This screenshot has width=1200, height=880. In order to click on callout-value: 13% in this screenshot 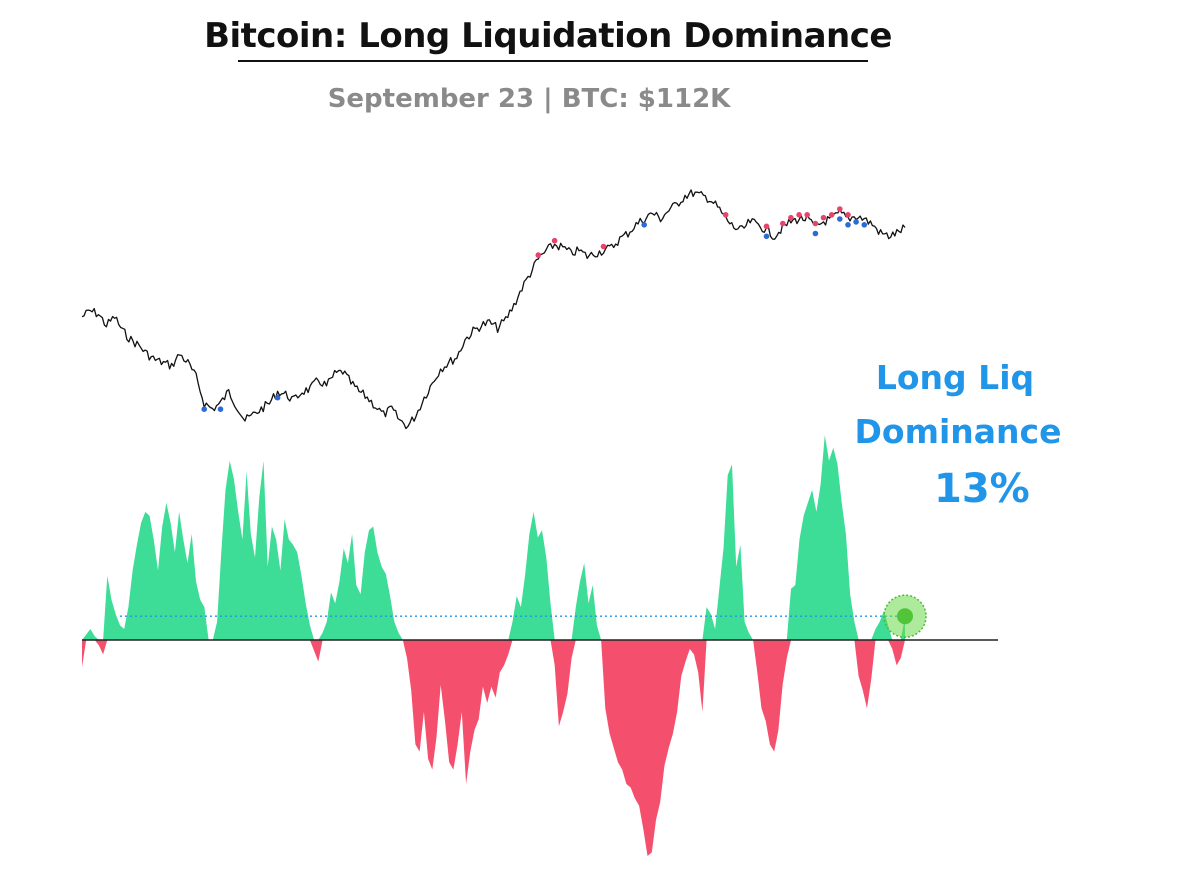, I will do `click(982, 489)`.